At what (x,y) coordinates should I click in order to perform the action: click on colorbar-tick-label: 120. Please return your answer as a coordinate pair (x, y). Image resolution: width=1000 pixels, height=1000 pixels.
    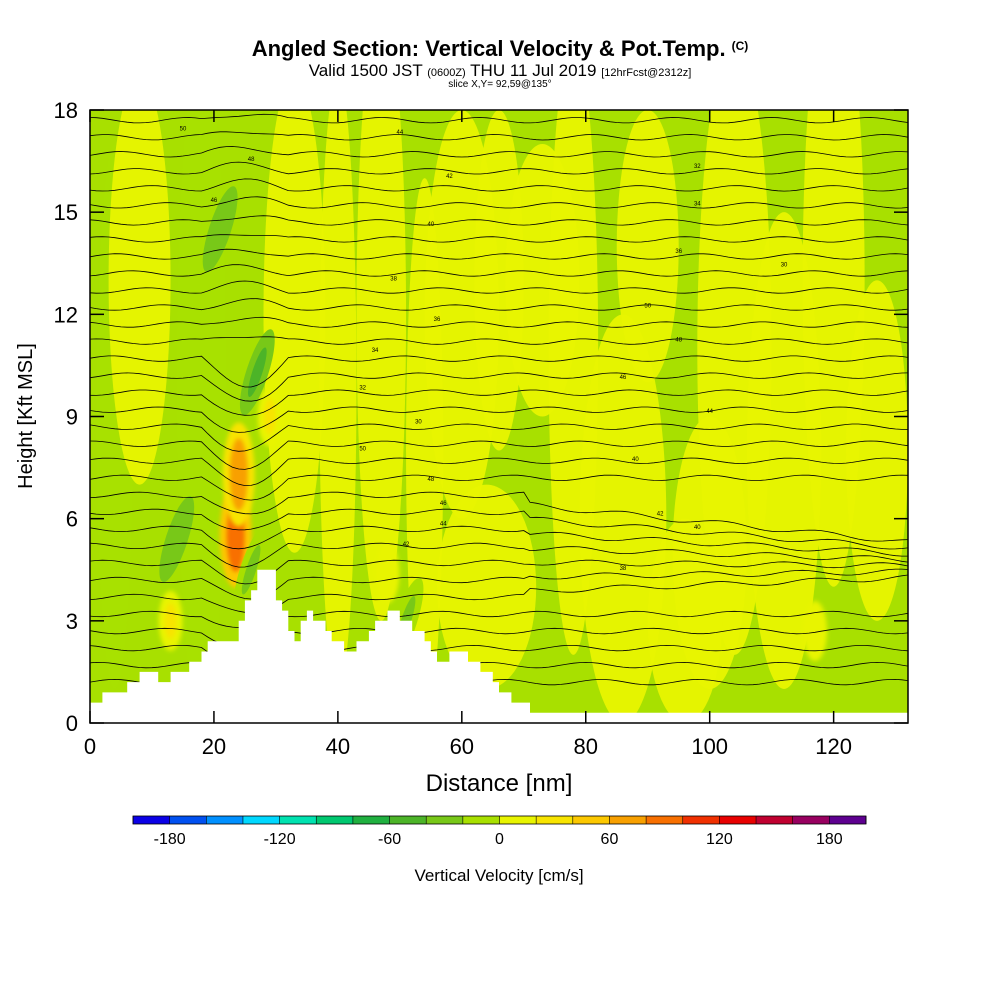
    Looking at the image, I should click on (719, 839).